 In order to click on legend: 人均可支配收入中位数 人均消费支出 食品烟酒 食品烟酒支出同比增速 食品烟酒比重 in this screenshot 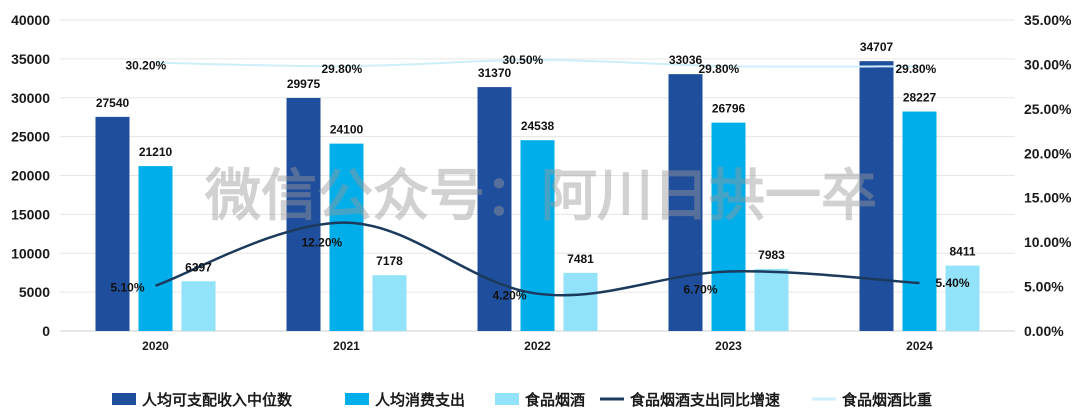, I will do `click(522, 400)`.